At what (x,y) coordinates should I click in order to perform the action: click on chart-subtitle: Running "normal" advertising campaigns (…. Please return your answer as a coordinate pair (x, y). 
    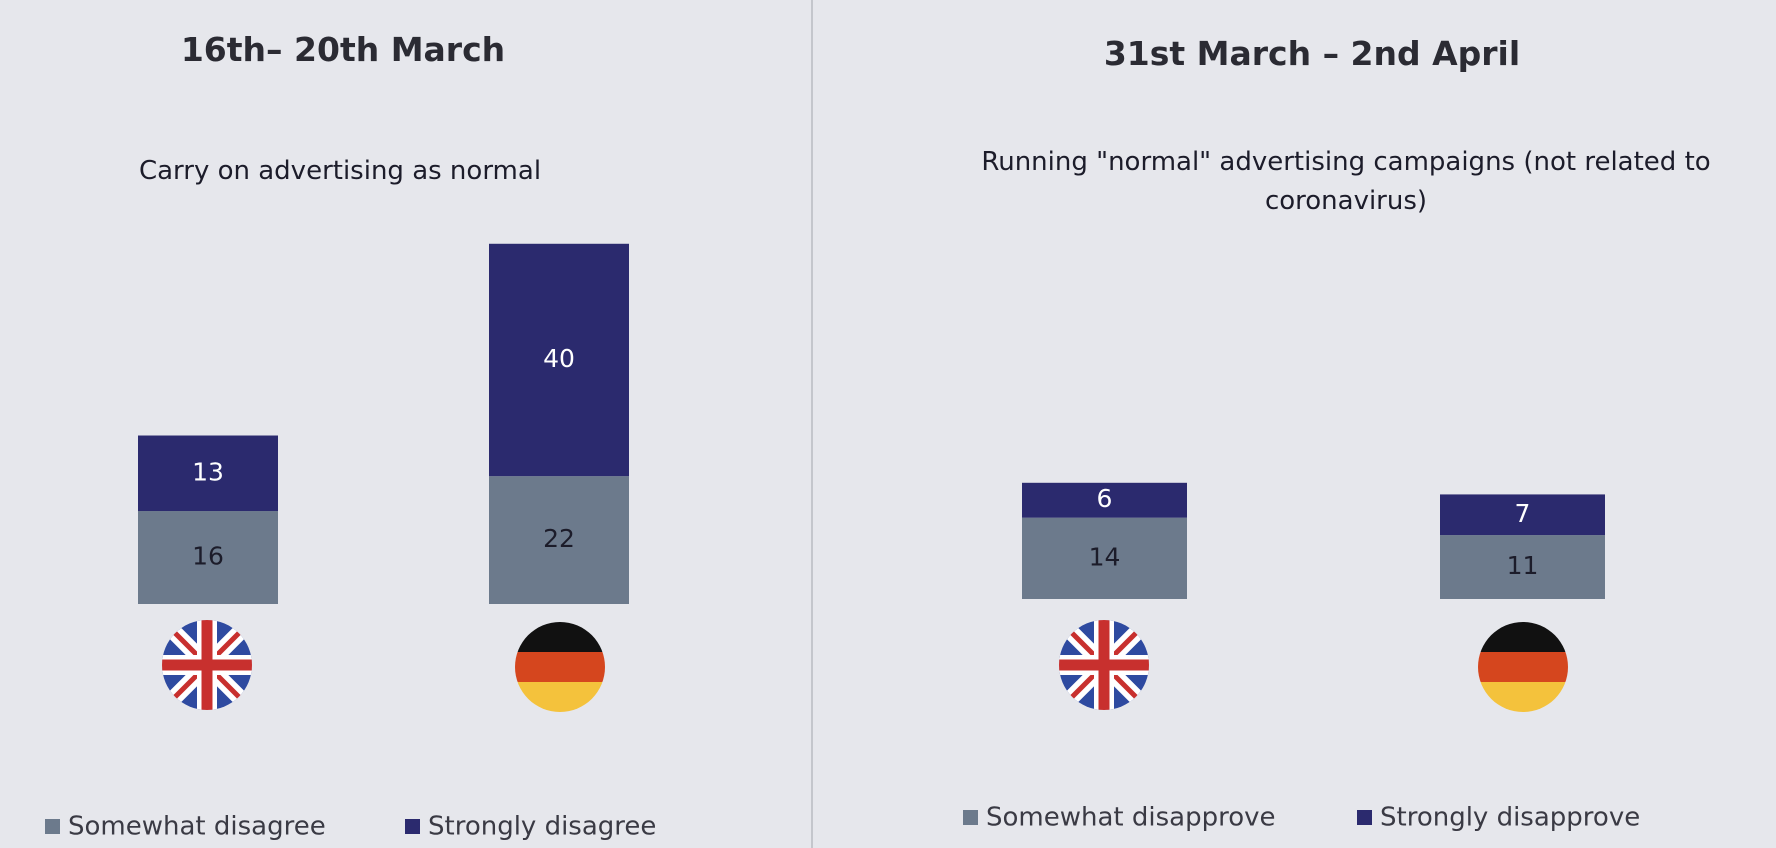
    Looking at the image, I should click on (1346, 181).